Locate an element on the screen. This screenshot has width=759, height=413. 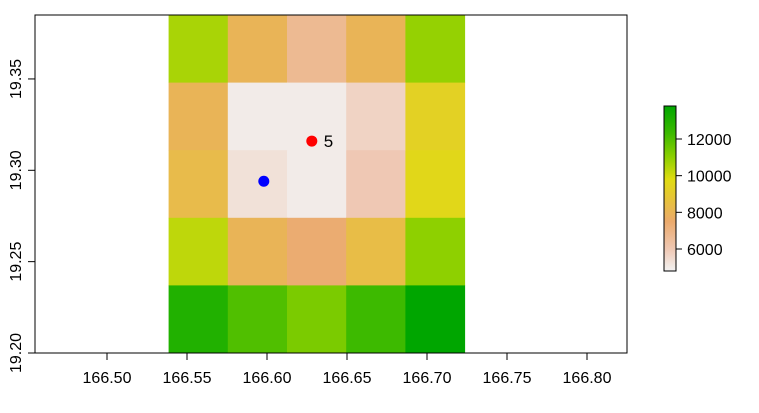
x-tick-label: 166.70 is located at coordinates (427, 378).